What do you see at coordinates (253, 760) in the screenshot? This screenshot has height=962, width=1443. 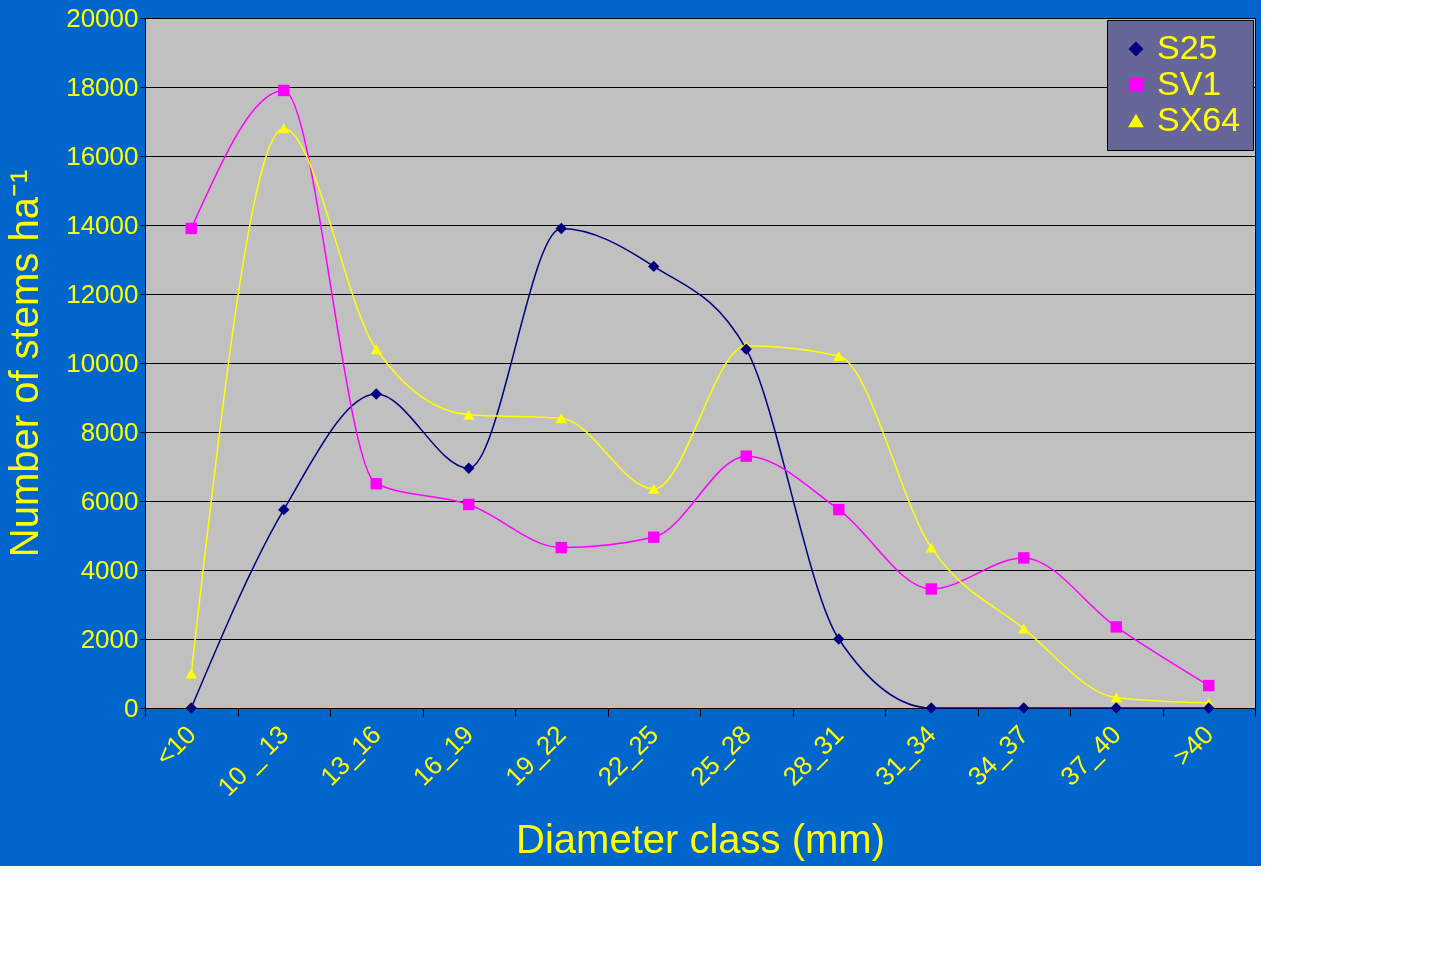 I see `x-tick-label: 10 _ 13` at bounding box center [253, 760].